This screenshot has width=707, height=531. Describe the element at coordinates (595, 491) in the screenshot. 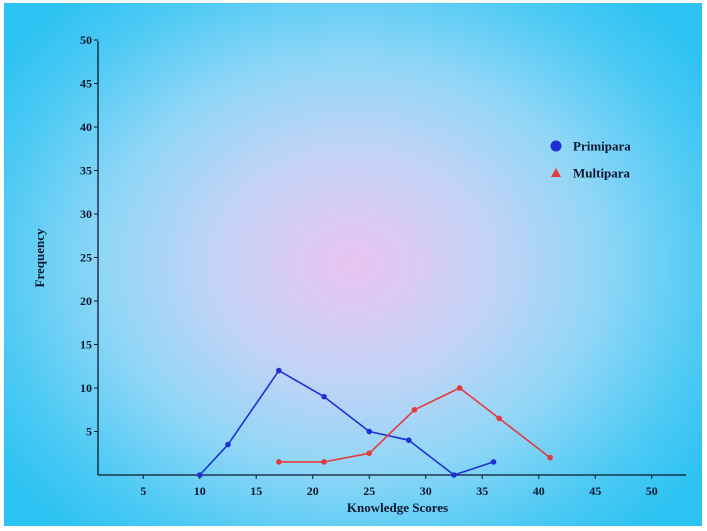

I see `x-tick-label: 45` at that location.